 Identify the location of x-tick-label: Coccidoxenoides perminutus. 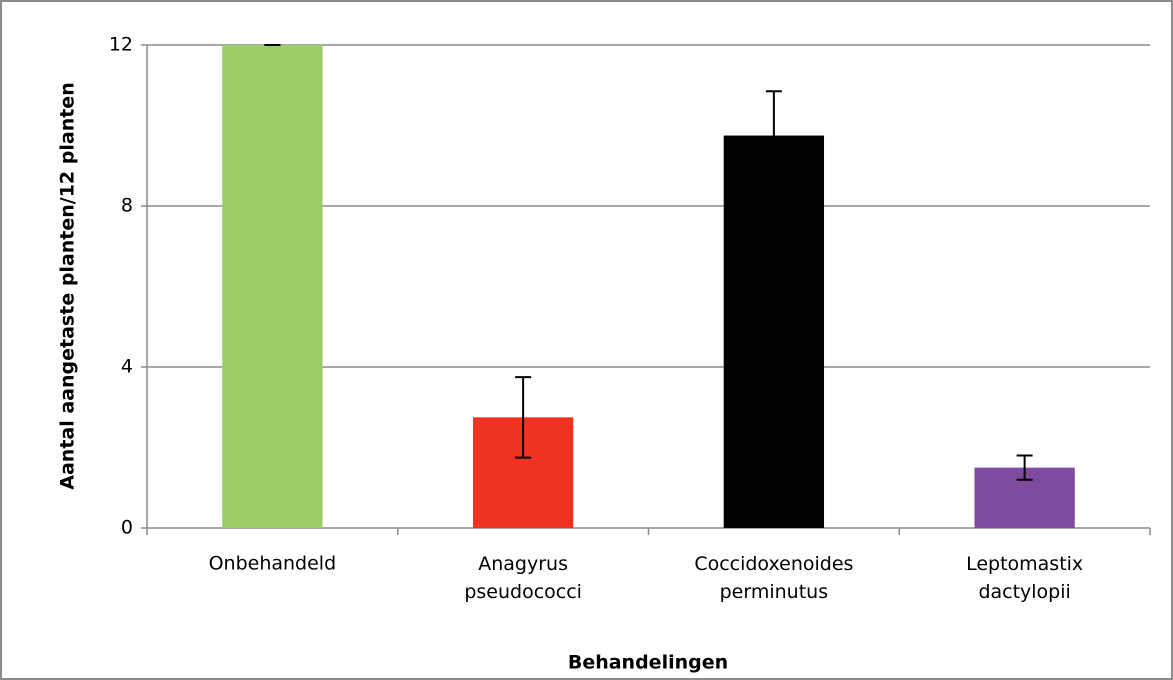
(773, 578).